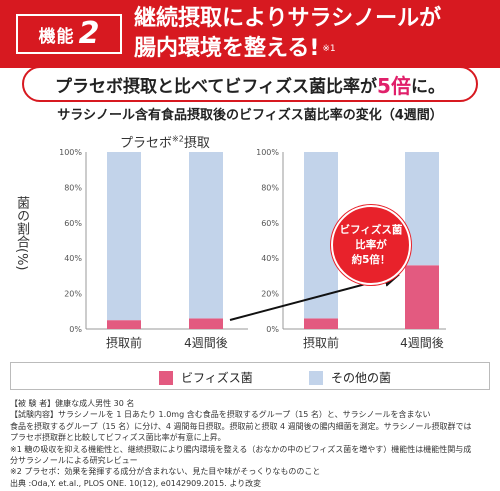  Describe the element at coordinates (329, 49) in the screenshot. I see `header-title-note: ※1` at that location.